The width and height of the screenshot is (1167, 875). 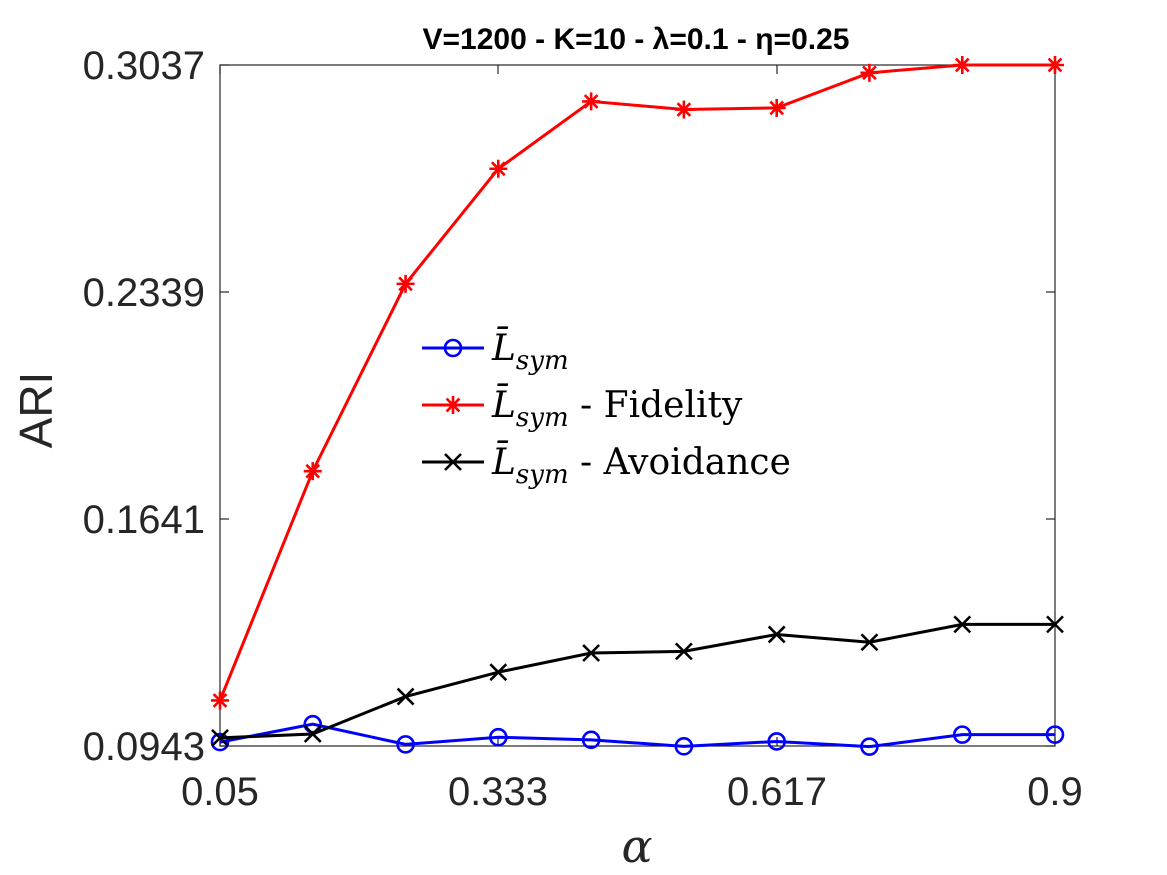 I want to click on legend: L̄sym L̄sym - Fidelity L̄sym - Avoidance, so click(x=606, y=408).